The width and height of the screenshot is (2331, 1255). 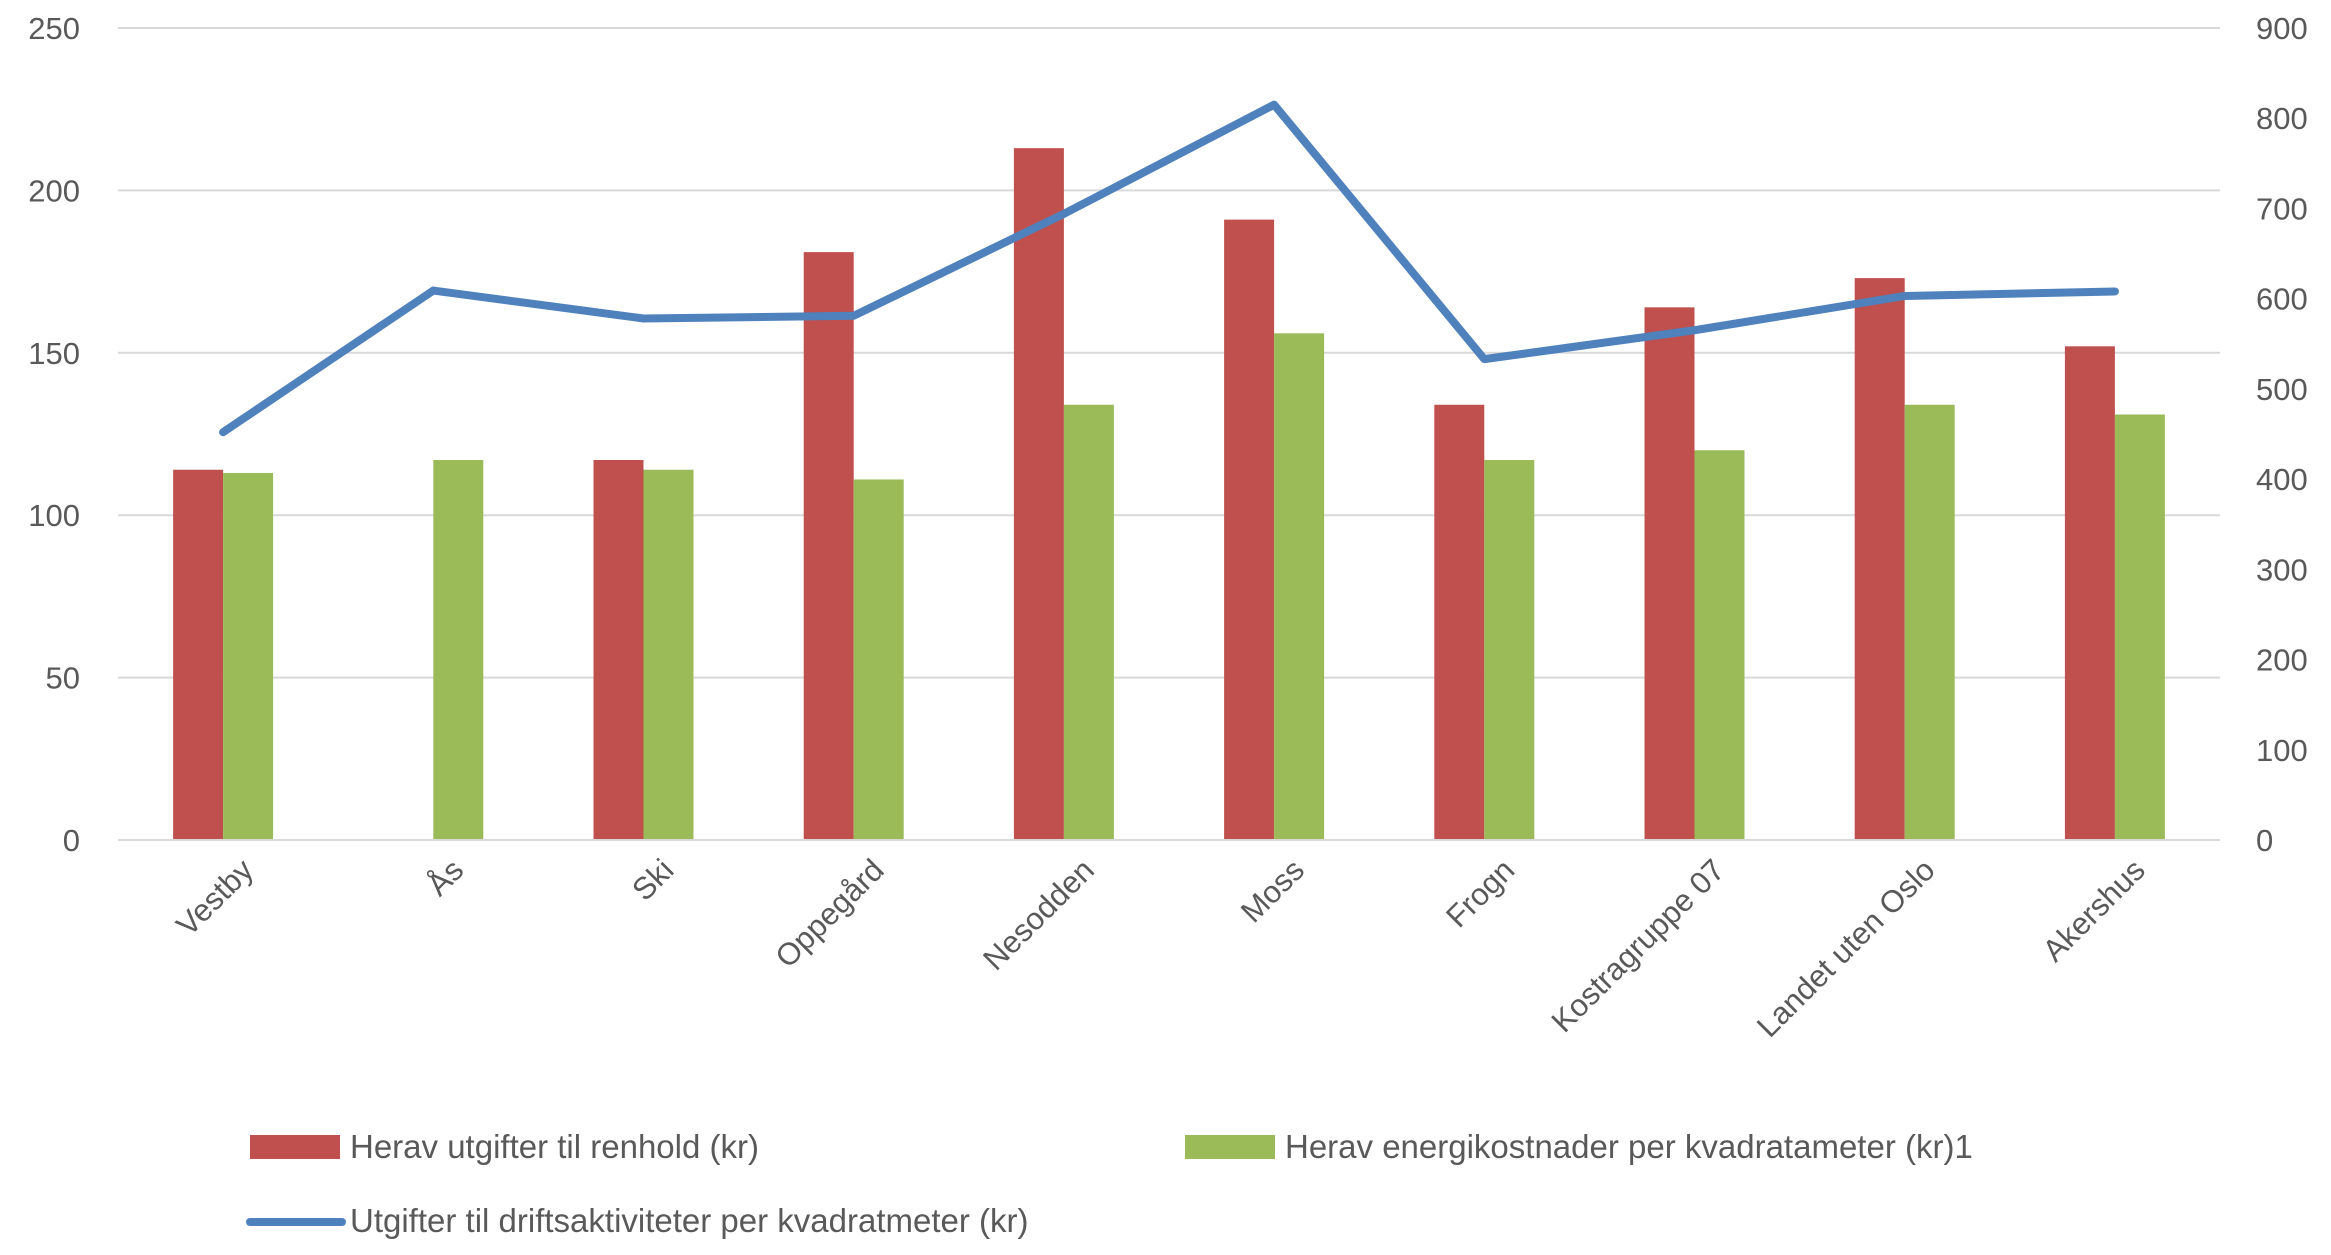 What do you see at coordinates (1480, 893) in the screenshot?
I see `x-category-label: Frogn` at bounding box center [1480, 893].